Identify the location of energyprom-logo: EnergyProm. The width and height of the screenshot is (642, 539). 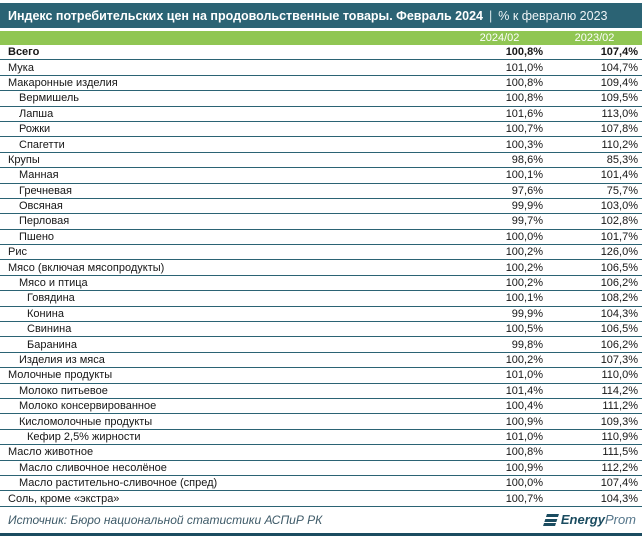
(589, 519).